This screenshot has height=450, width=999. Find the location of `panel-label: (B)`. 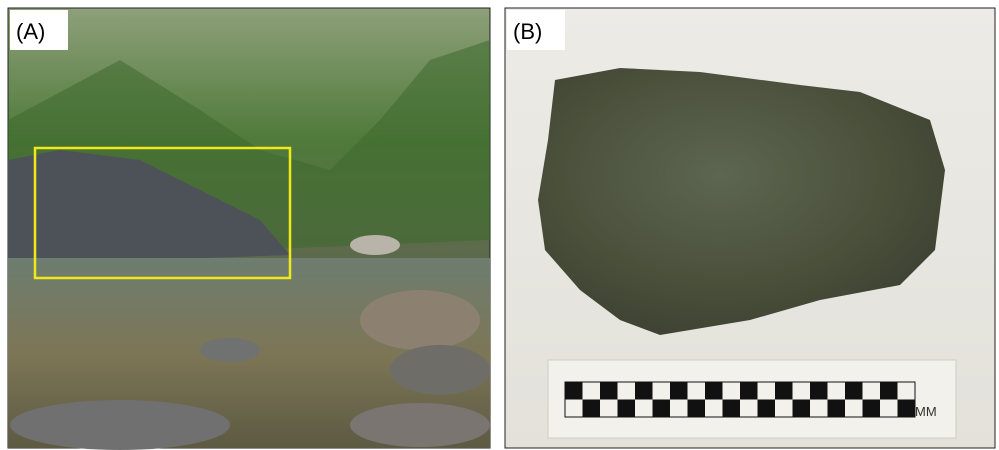

panel-label: (B) is located at coordinates (527, 31).